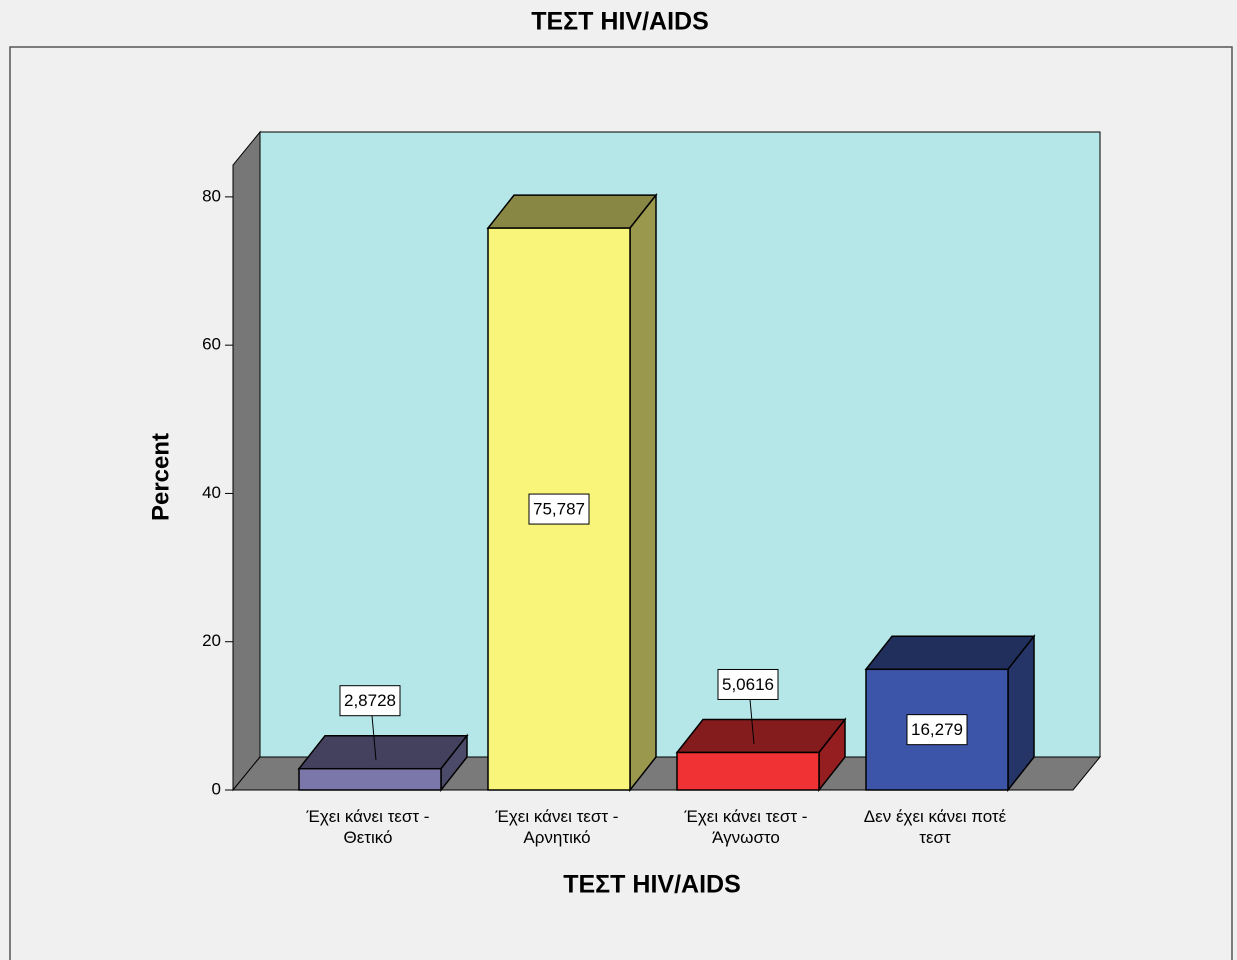 The height and width of the screenshot is (960, 1237). I want to click on value-label: 16,279, so click(937, 729).